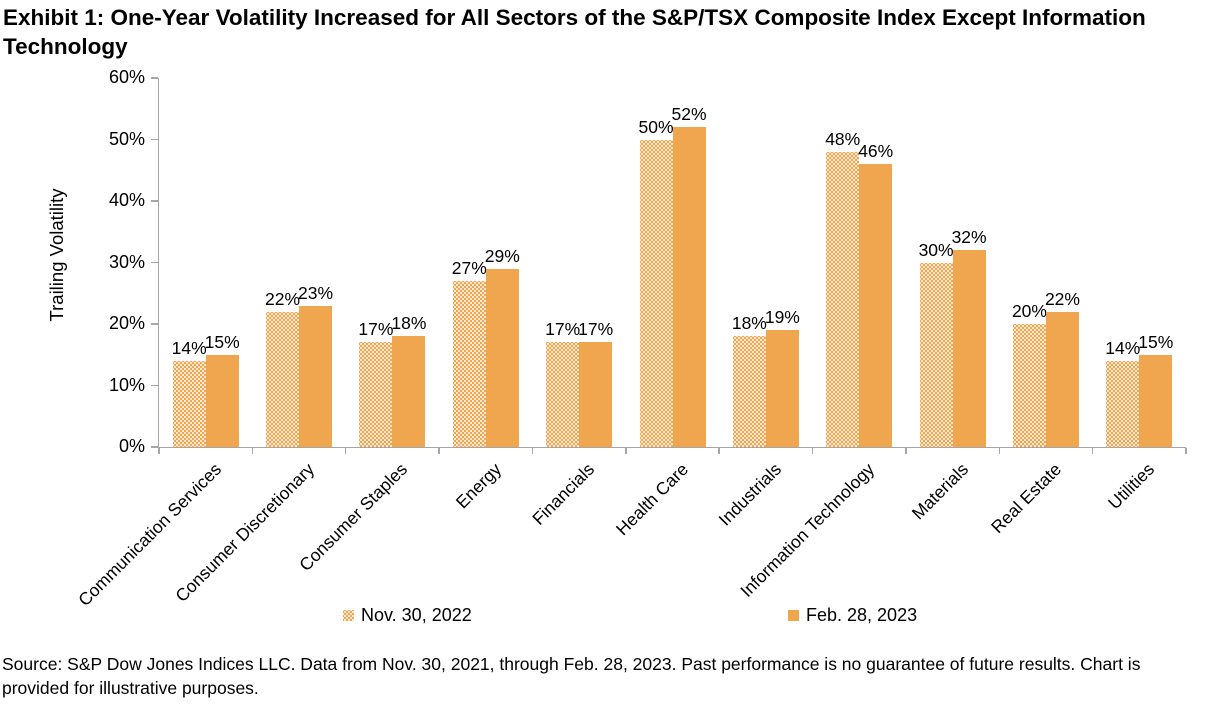 This screenshot has width=1209, height=706. I want to click on bar-value-label: 19%, so click(782, 317).